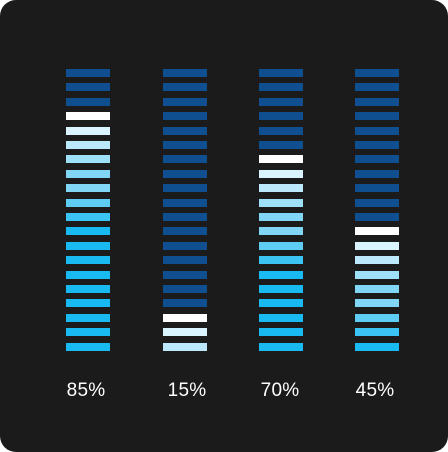  What do you see at coordinates (375, 390) in the screenshot?
I see `meter-4-percent-label: 45%` at bounding box center [375, 390].